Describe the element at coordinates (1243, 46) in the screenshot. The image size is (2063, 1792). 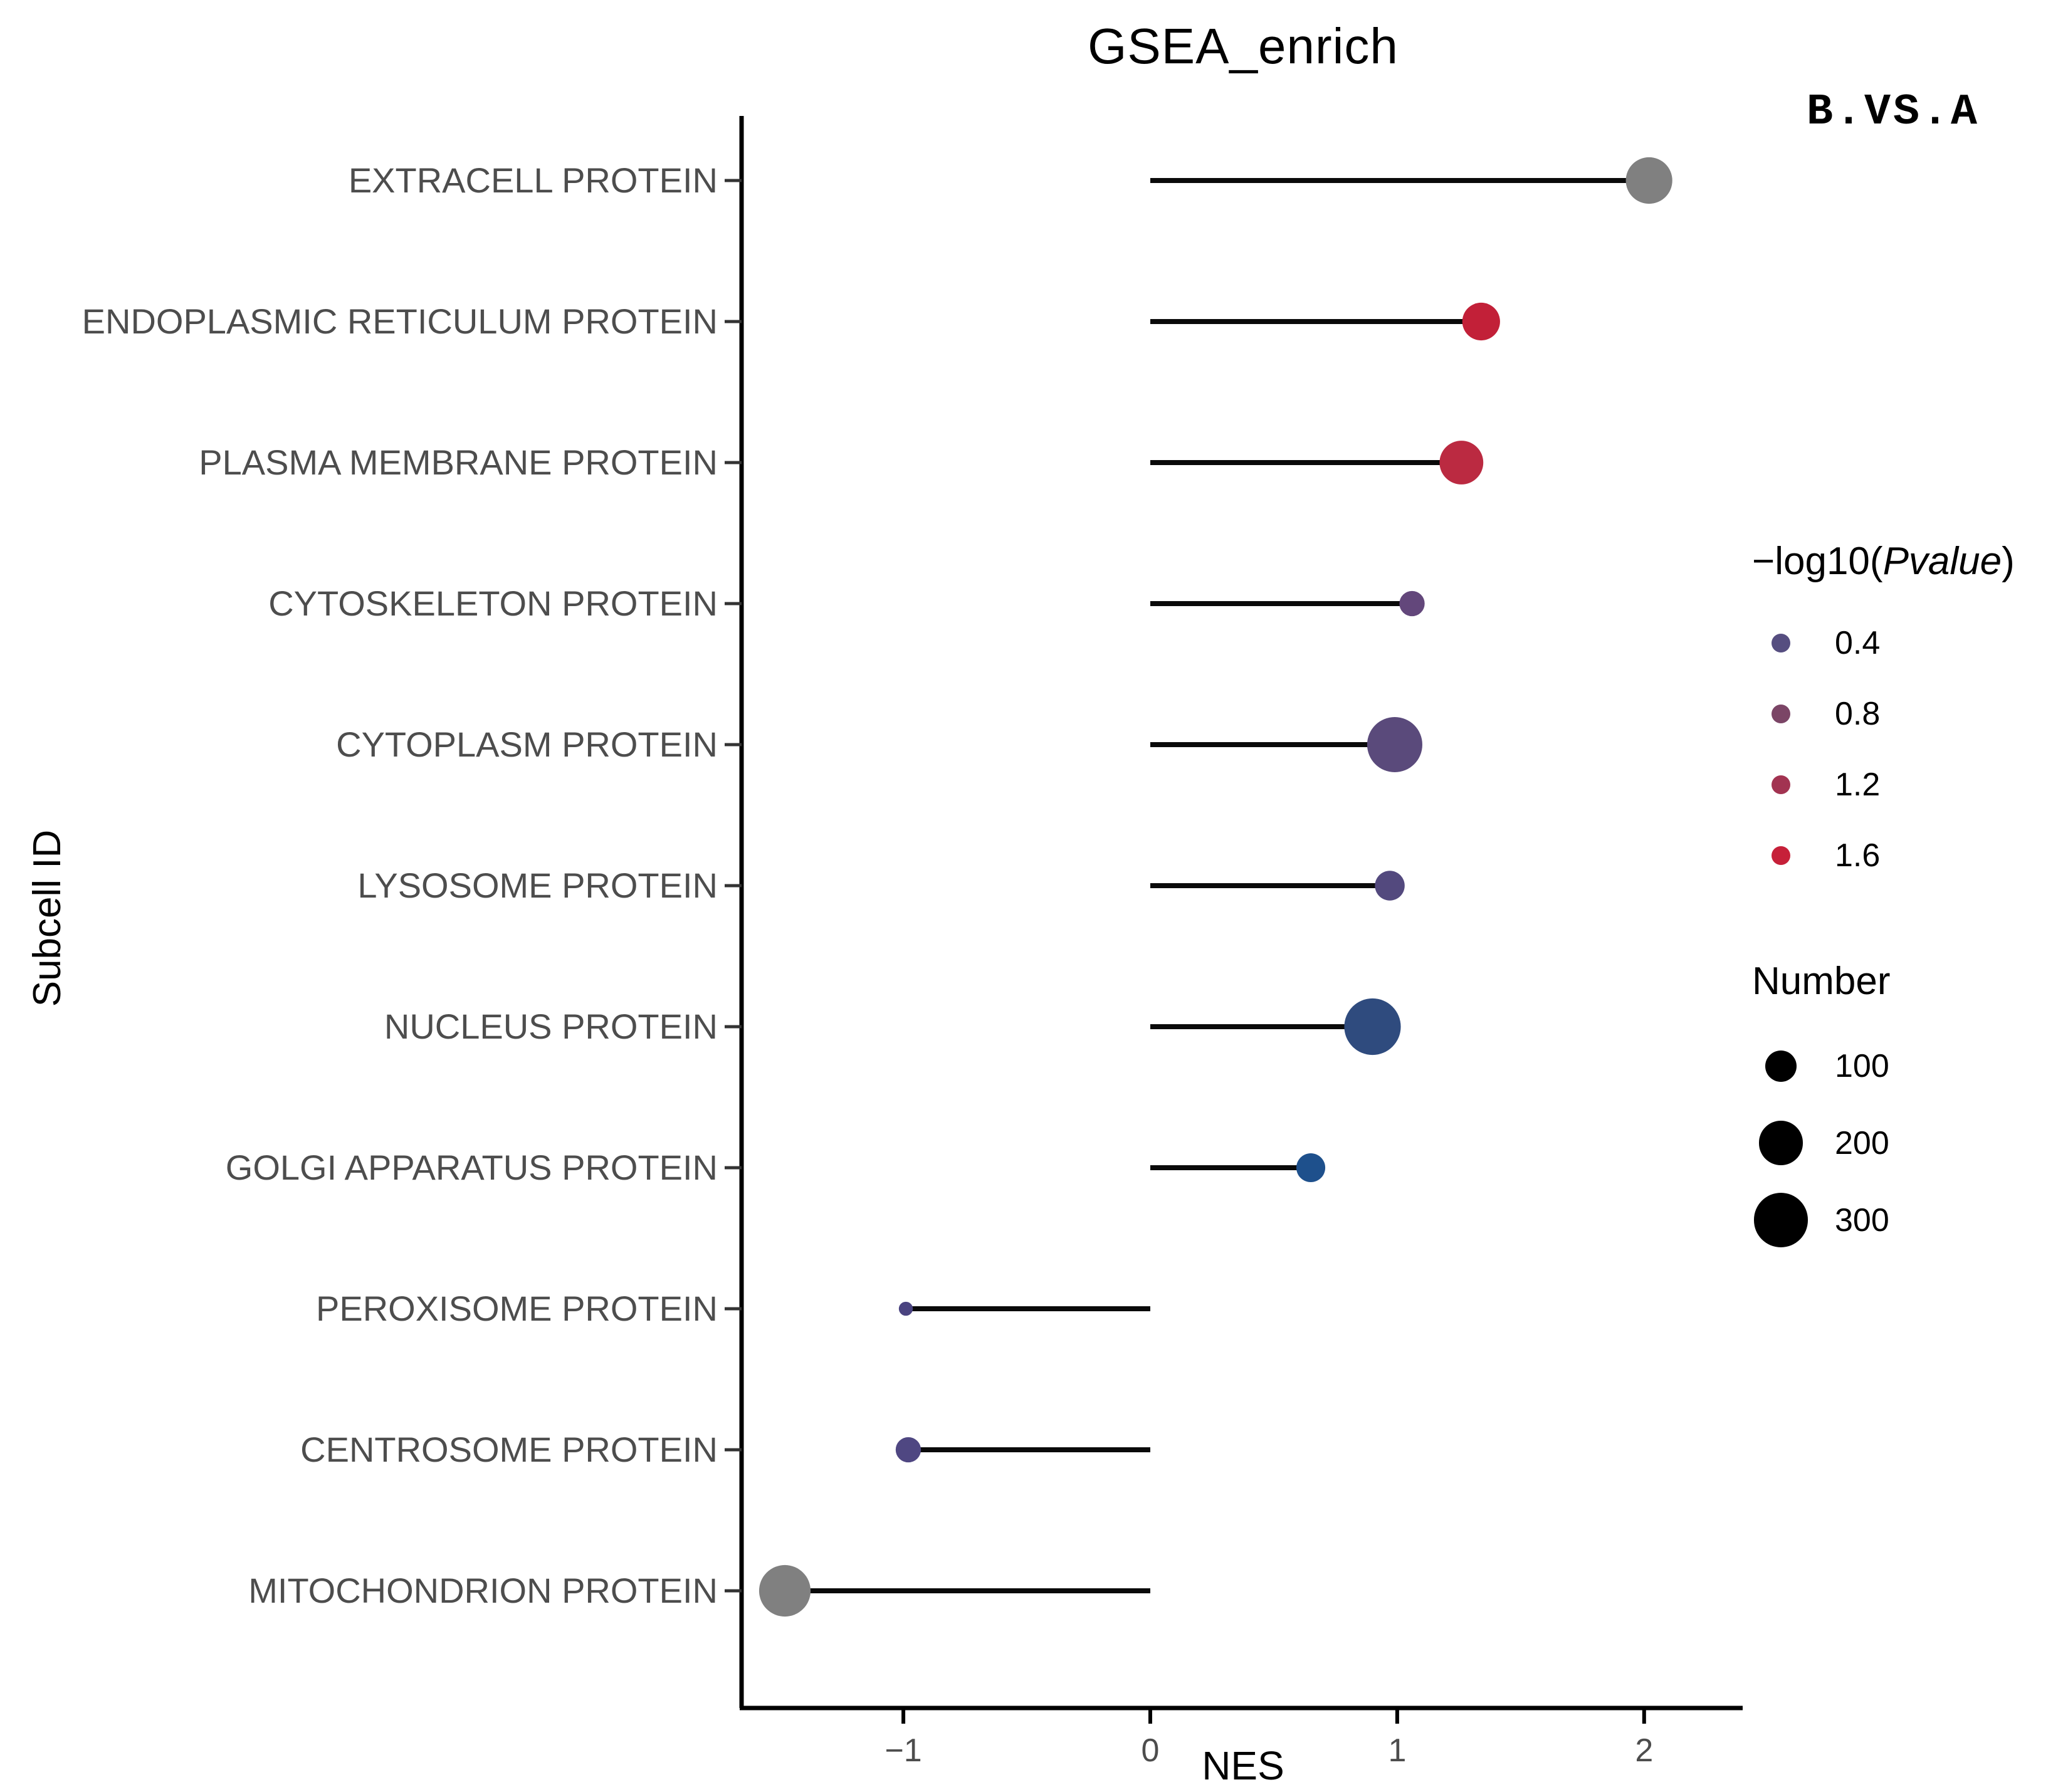
I see `chart-title: GSEA_enrich` at that location.